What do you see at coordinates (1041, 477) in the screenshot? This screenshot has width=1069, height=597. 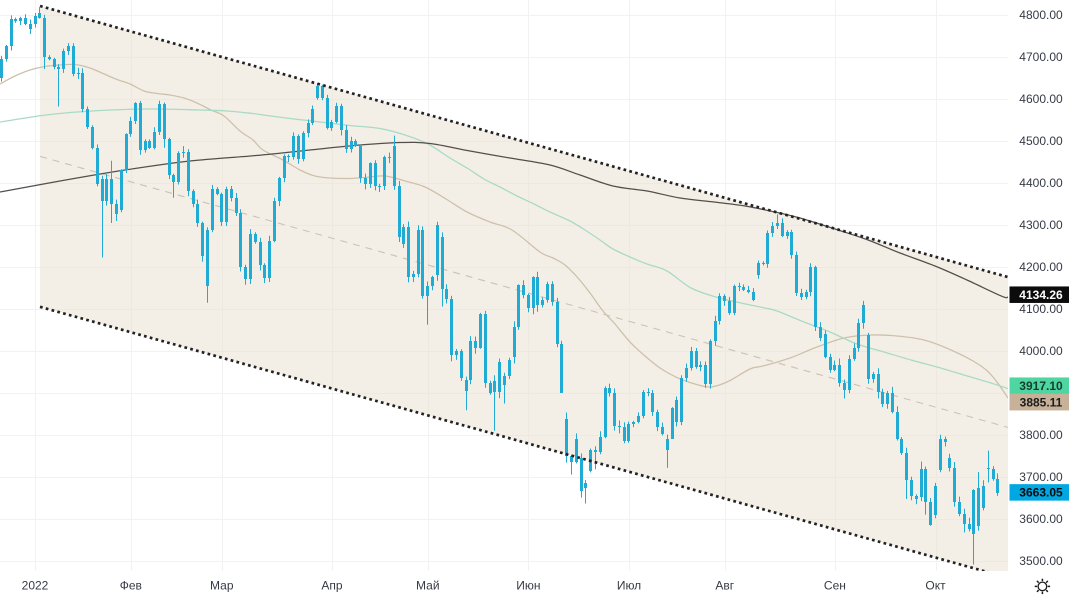 I see `svg-text: 3700.00` at bounding box center [1041, 477].